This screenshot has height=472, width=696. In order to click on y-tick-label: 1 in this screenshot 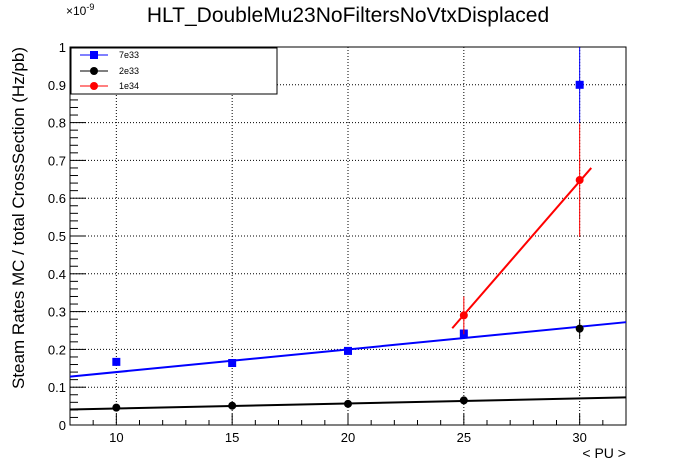, I will do `click(62, 47)`.